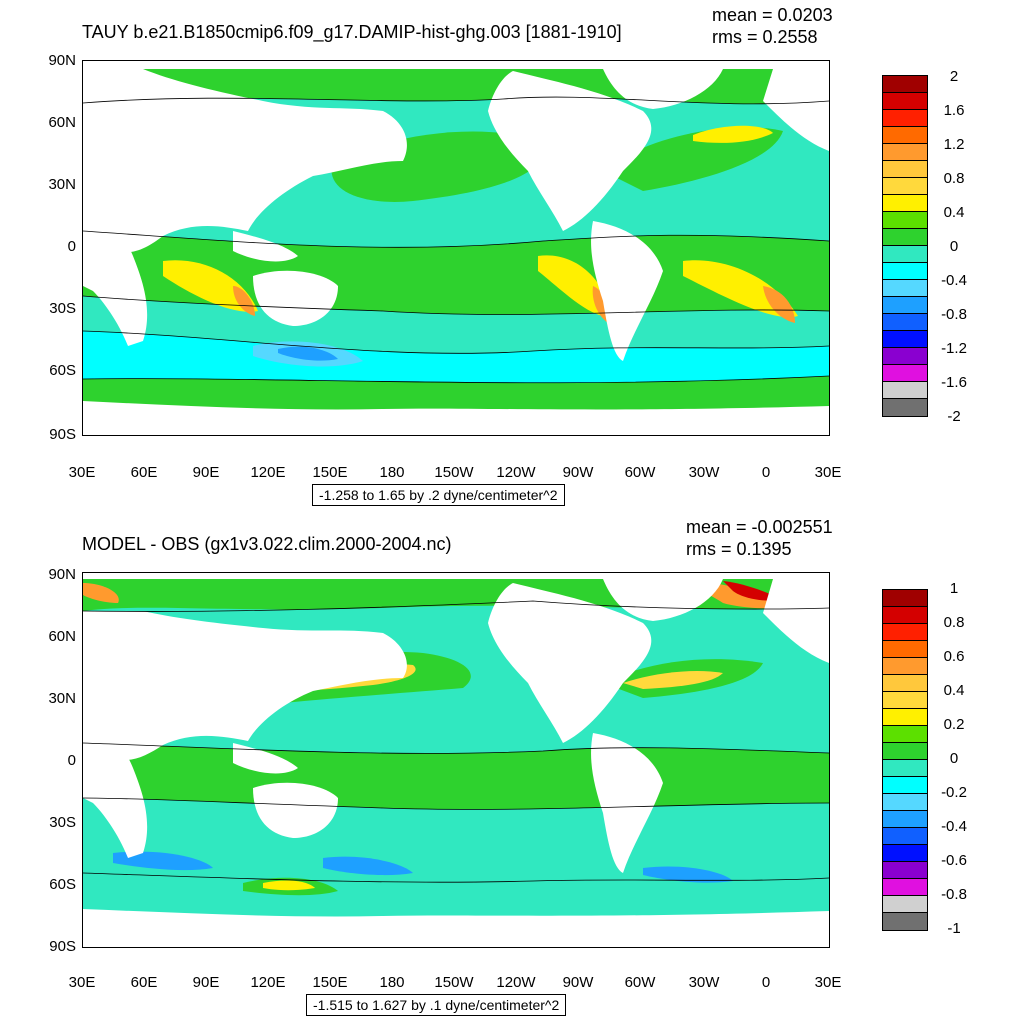 Image resolution: width=1024 pixels, height=1024 pixels. I want to click on top-lon-label: 0, so click(766, 472).